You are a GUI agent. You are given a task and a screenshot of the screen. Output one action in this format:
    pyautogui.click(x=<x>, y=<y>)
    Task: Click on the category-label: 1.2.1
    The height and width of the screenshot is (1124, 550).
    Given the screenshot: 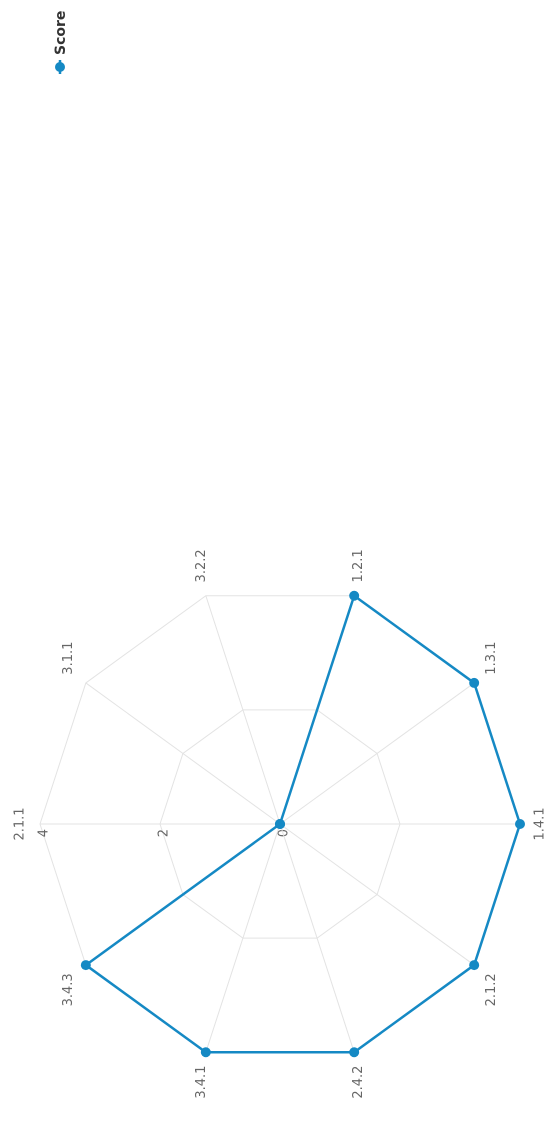 What is the action you would take?
    pyautogui.click(x=358, y=565)
    